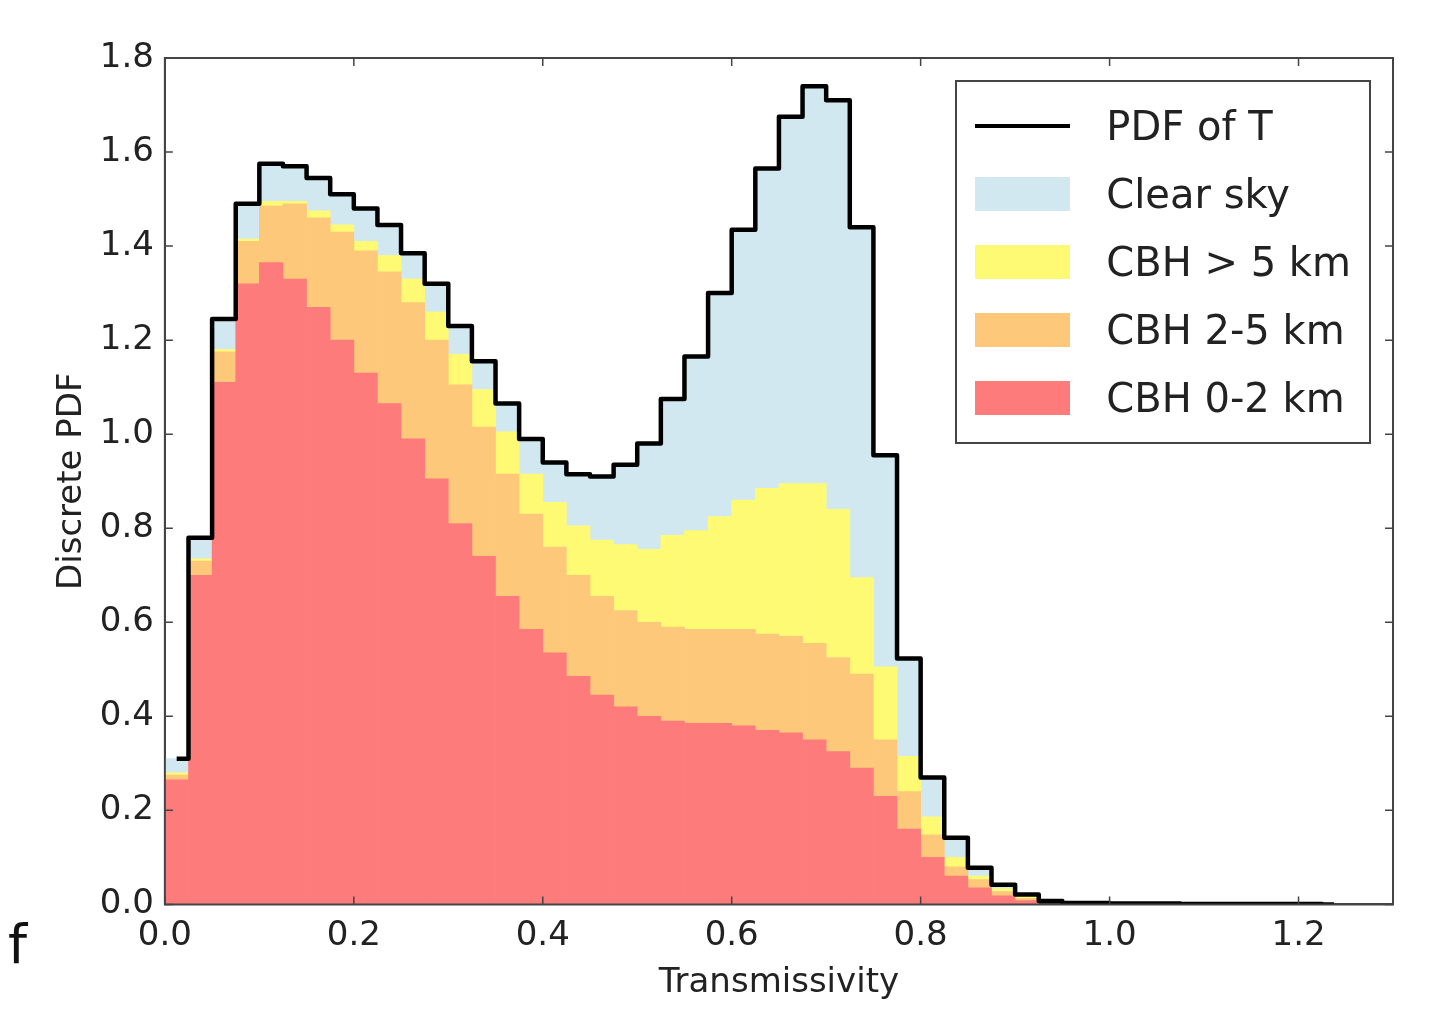  What do you see at coordinates (542, 932) in the screenshot?
I see `x-tick-label: 0.4` at bounding box center [542, 932].